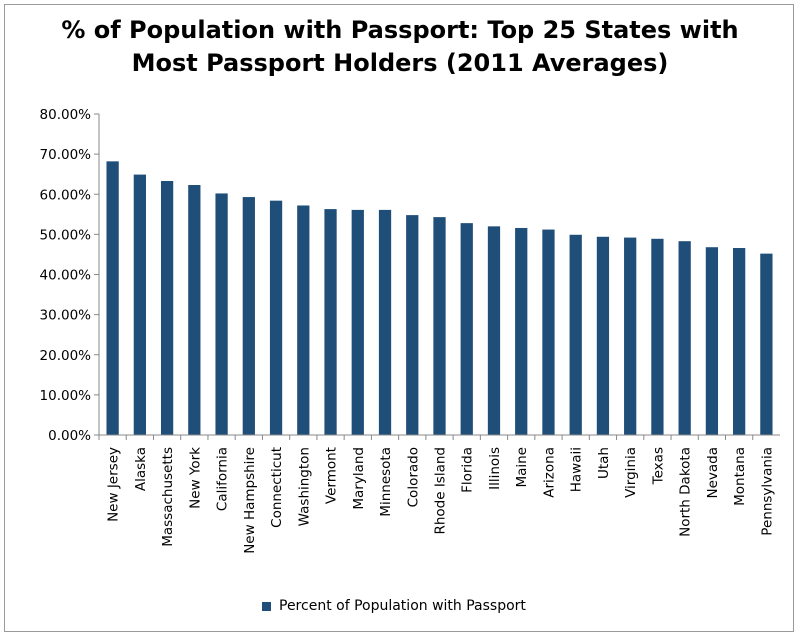  What do you see at coordinates (332, 475) in the screenshot?
I see `x-tick-label: Vermont` at bounding box center [332, 475].